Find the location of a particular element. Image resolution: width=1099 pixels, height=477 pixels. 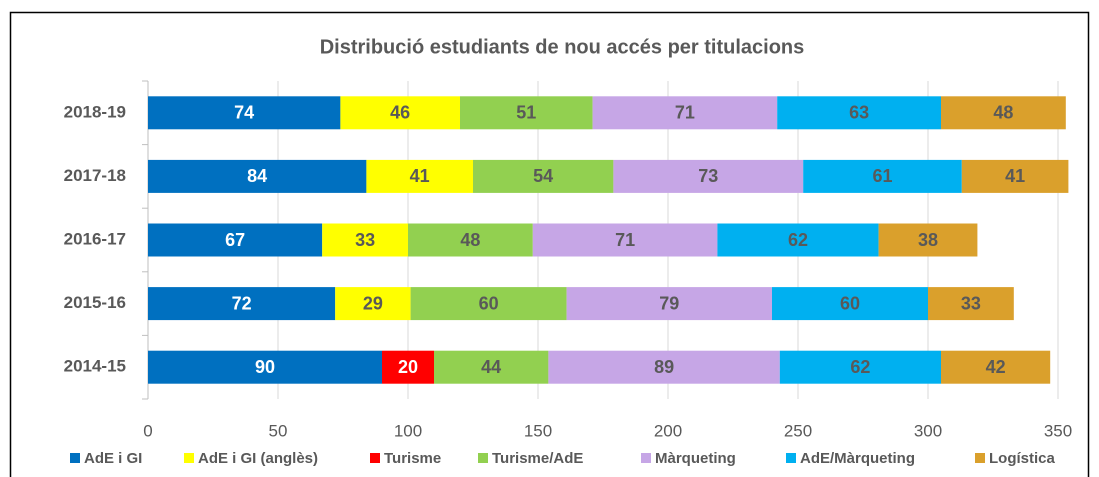

data-label: 89 is located at coordinates (664, 367).